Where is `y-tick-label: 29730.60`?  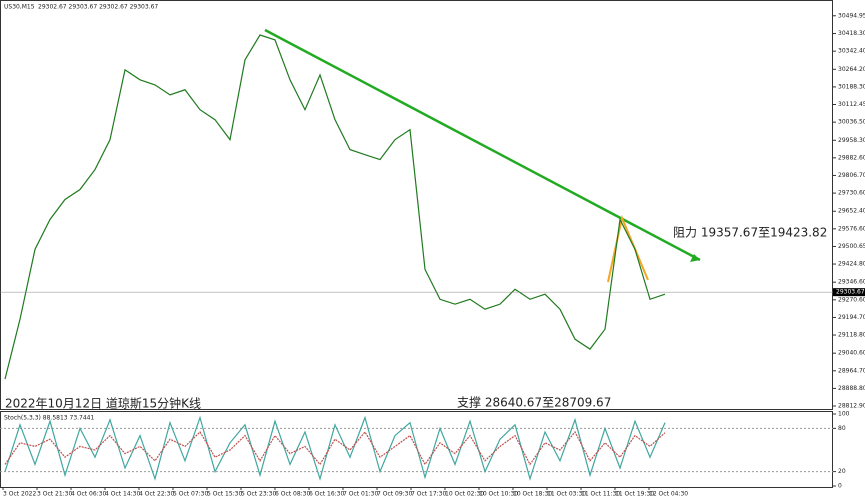
y-tick-label: 29730.60 is located at coordinates (851, 193).